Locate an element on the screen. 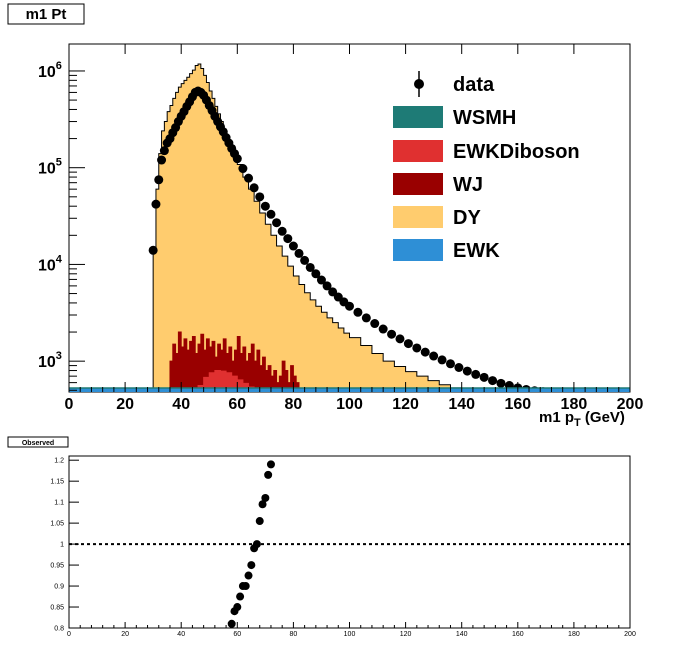  ratio-points-group is located at coordinates (251, 544).